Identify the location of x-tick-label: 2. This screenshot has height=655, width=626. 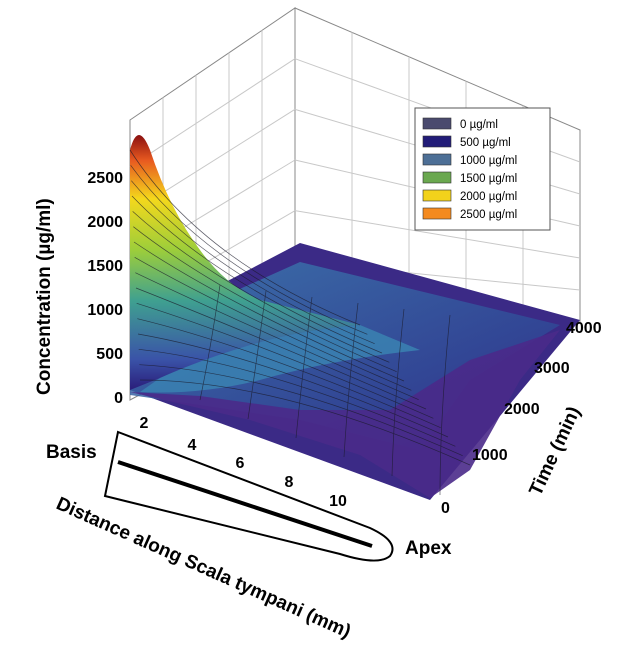
(144, 423).